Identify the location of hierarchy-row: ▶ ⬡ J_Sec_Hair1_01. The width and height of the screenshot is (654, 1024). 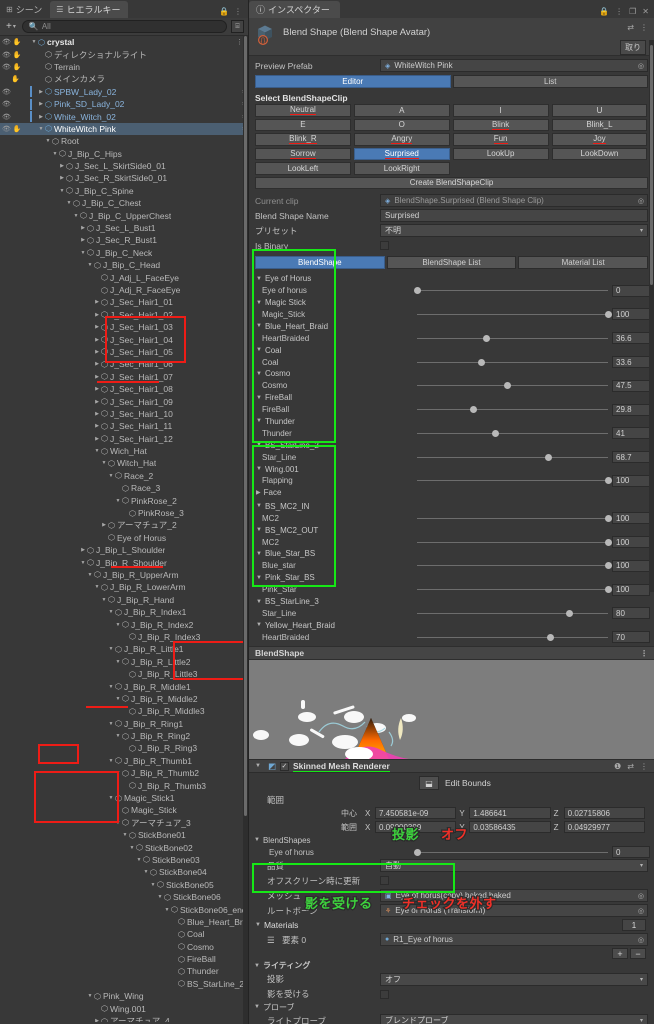
(124, 302).